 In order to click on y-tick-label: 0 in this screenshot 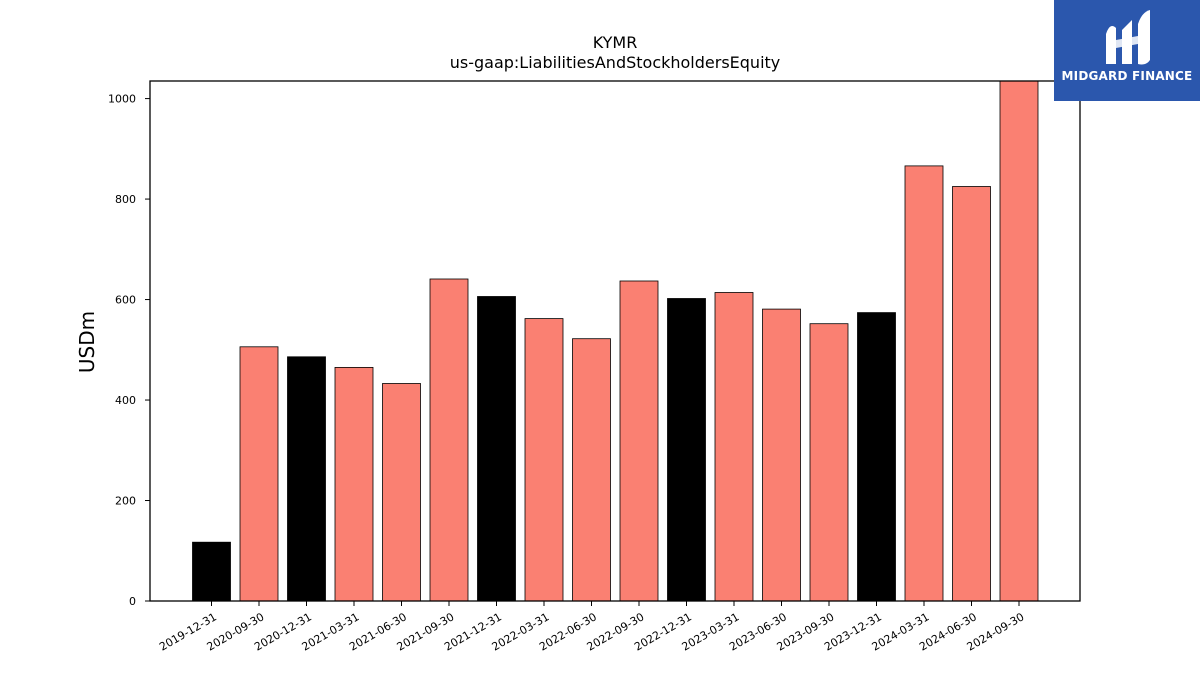, I will do `click(132, 601)`.